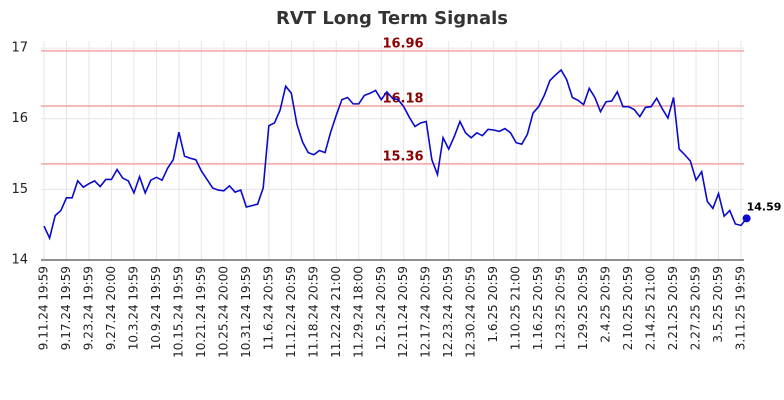 The image size is (784, 400). Describe the element at coordinates (19, 189) in the screenshot. I see `y-tick-label: 15` at that location.